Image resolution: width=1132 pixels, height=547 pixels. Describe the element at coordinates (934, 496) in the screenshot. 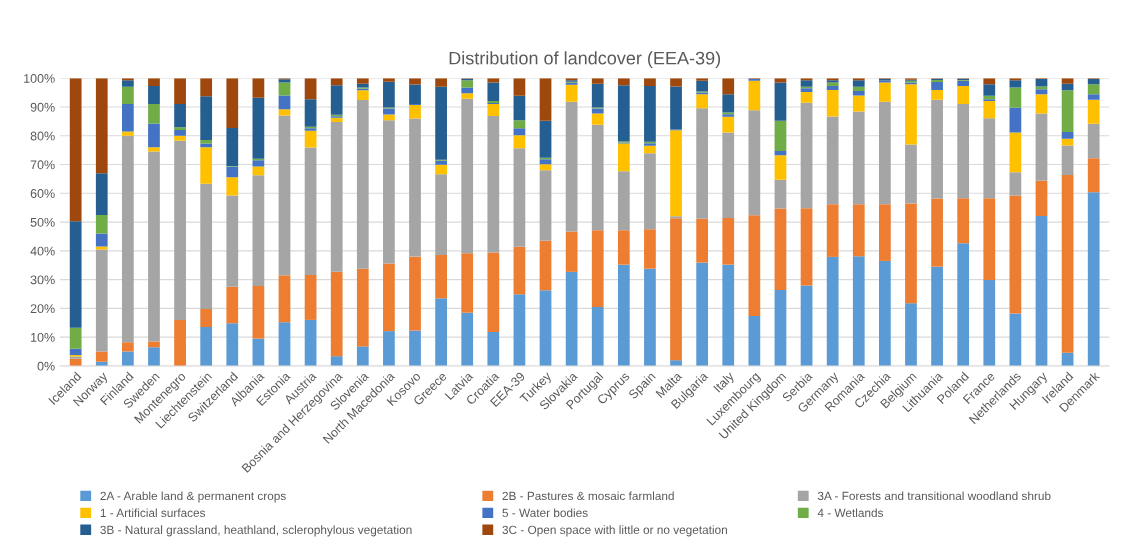

I see `legend-label: 3A - Forests and transitional woodland shrub` at that location.